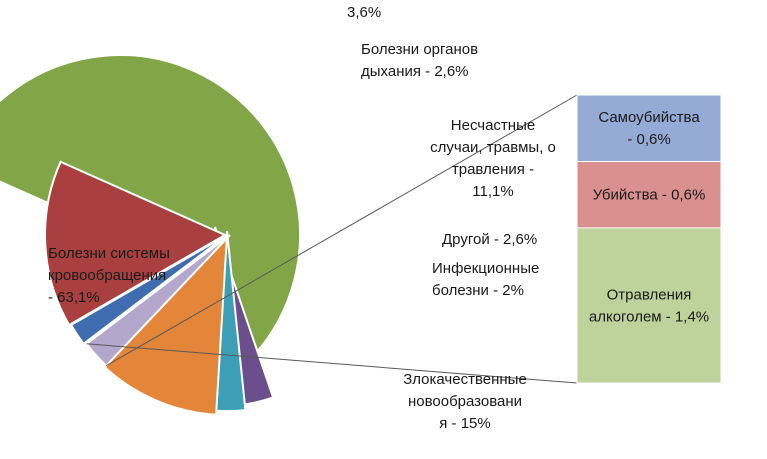  I want to click on connector-bottom, so click(332, 363).